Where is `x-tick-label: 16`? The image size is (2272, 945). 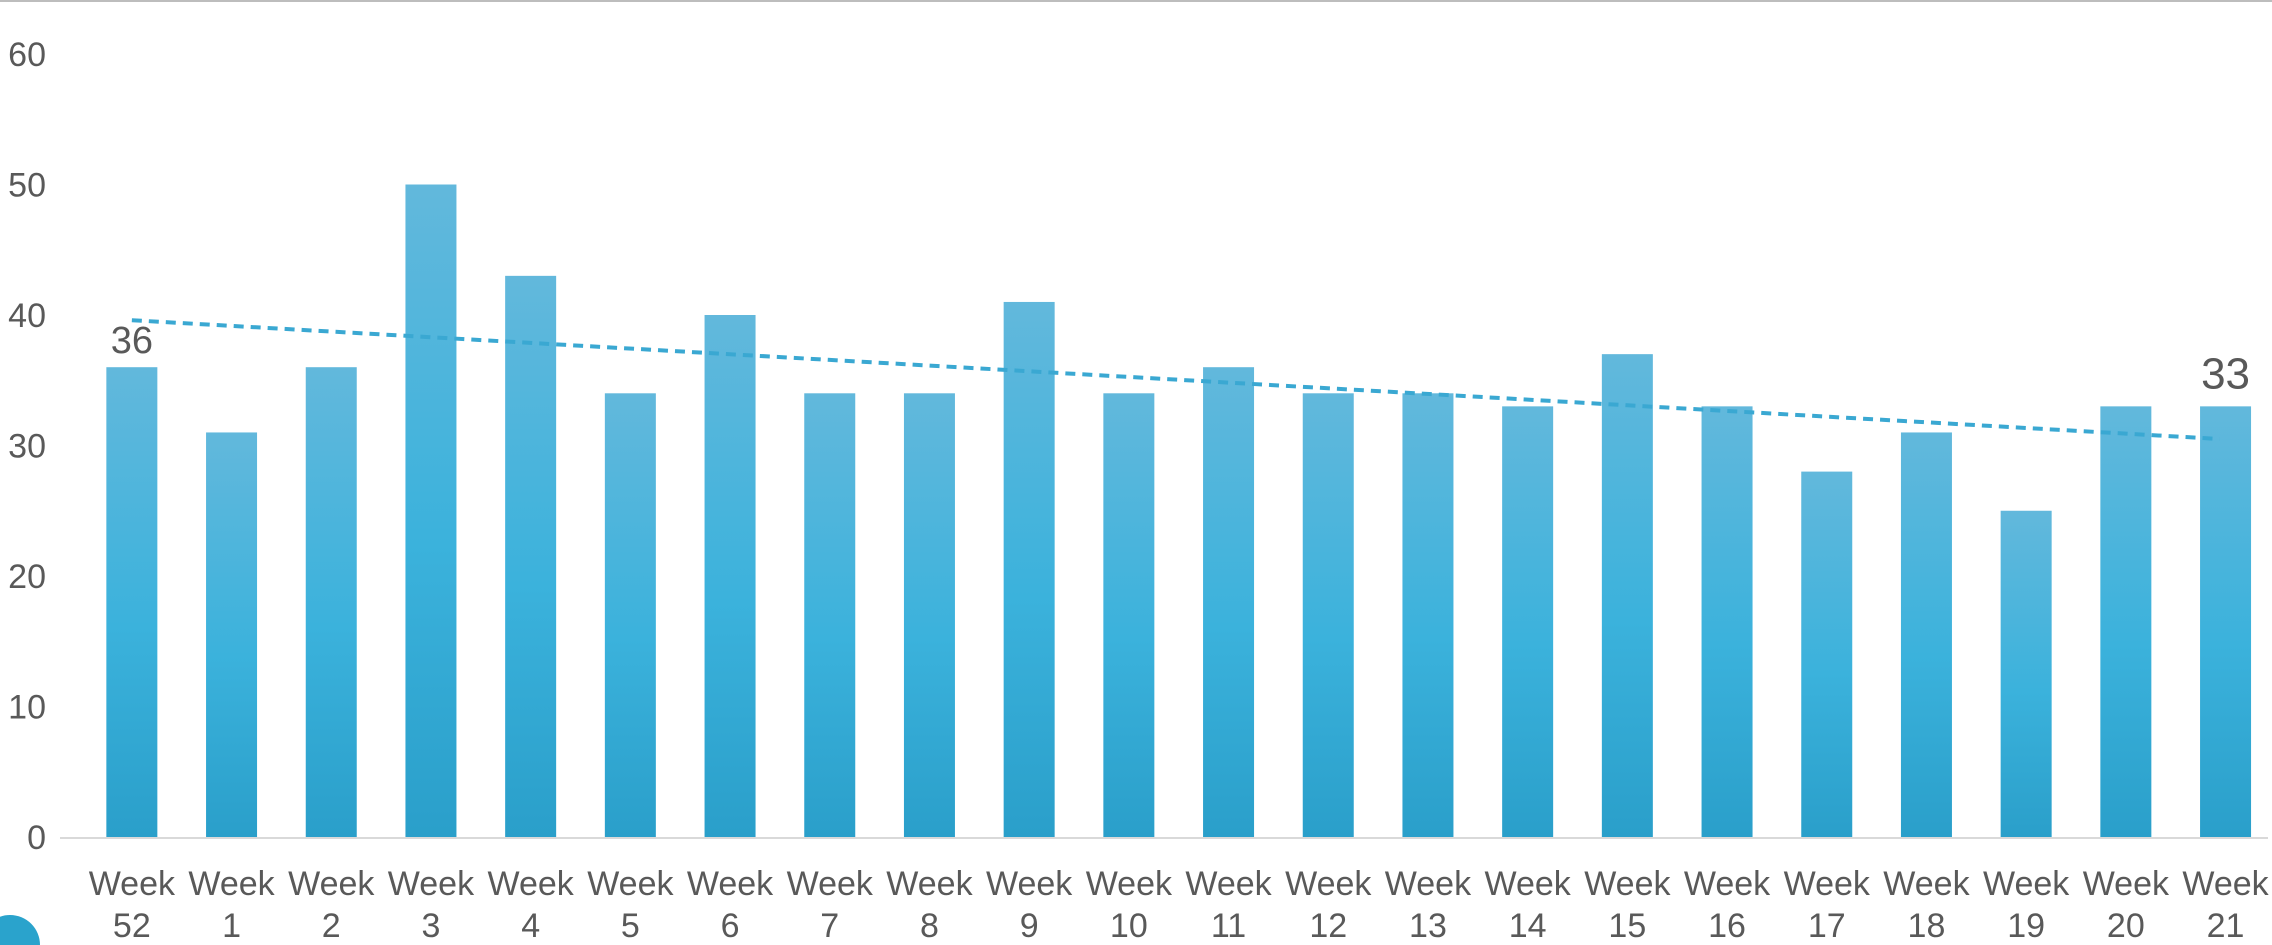 x-tick-label: 16 is located at coordinates (1727, 926).